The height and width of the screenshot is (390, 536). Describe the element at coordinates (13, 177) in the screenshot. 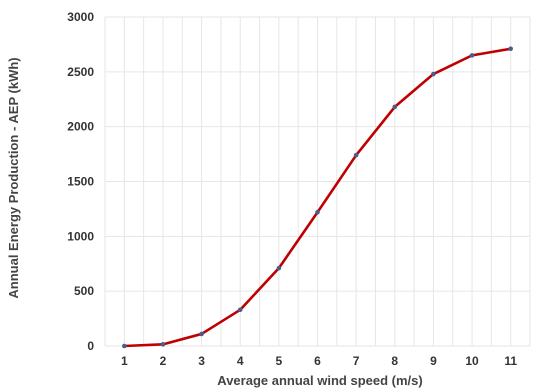

I see `y-axis-title: Annual Energy Production - AEP (kWh)` at that location.